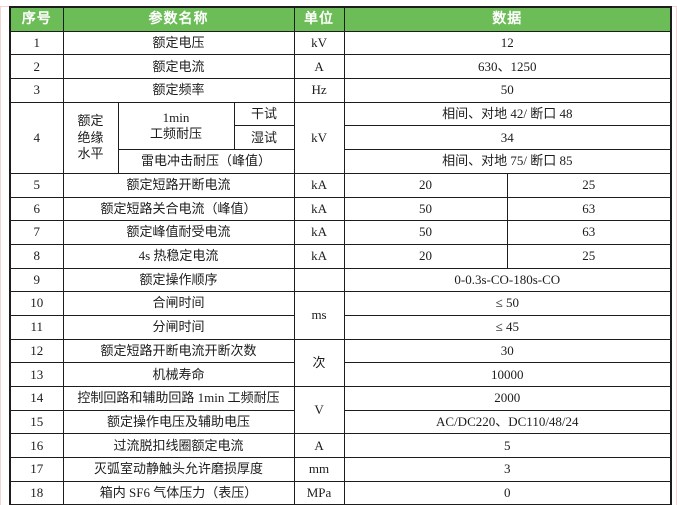  Describe the element at coordinates (178, 43) in the screenshot. I see `cell-param-name: 额定电压` at that location.